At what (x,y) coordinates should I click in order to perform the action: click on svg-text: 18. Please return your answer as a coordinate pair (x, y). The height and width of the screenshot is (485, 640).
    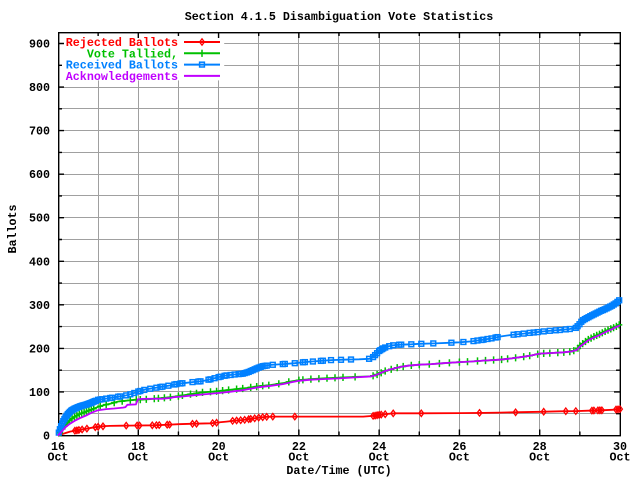
    Looking at the image, I should click on (138, 447).